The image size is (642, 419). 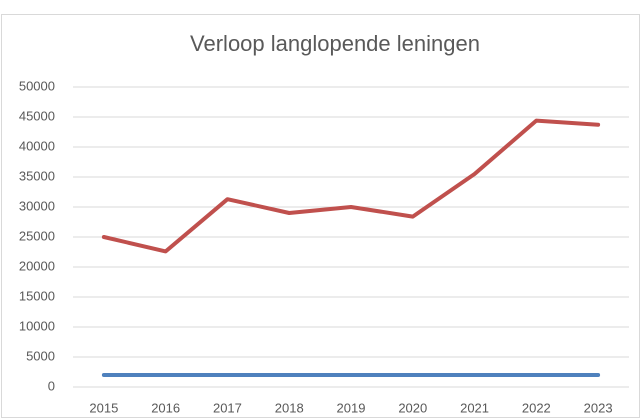 What do you see at coordinates (103, 407) in the screenshot?
I see `x-tick-label: 2015` at bounding box center [103, 407].